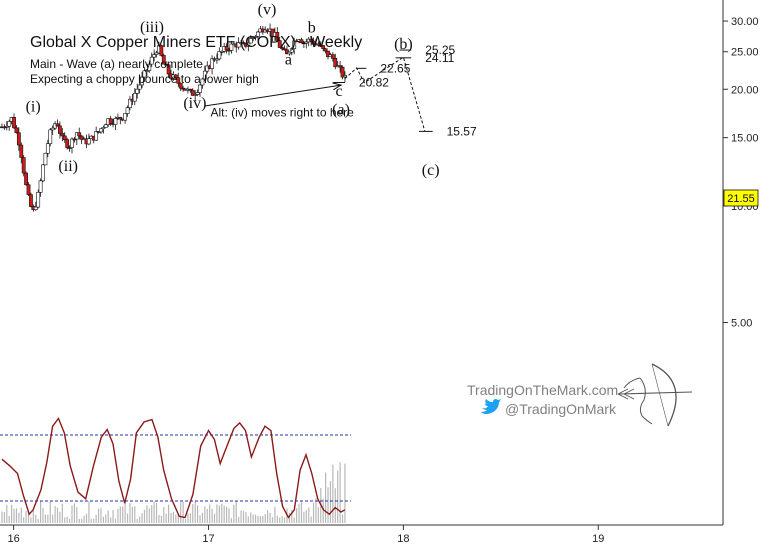 The width and height of the screenshot is (772, 554). I want to click on x-tick-label: 18, so click(403, 539).